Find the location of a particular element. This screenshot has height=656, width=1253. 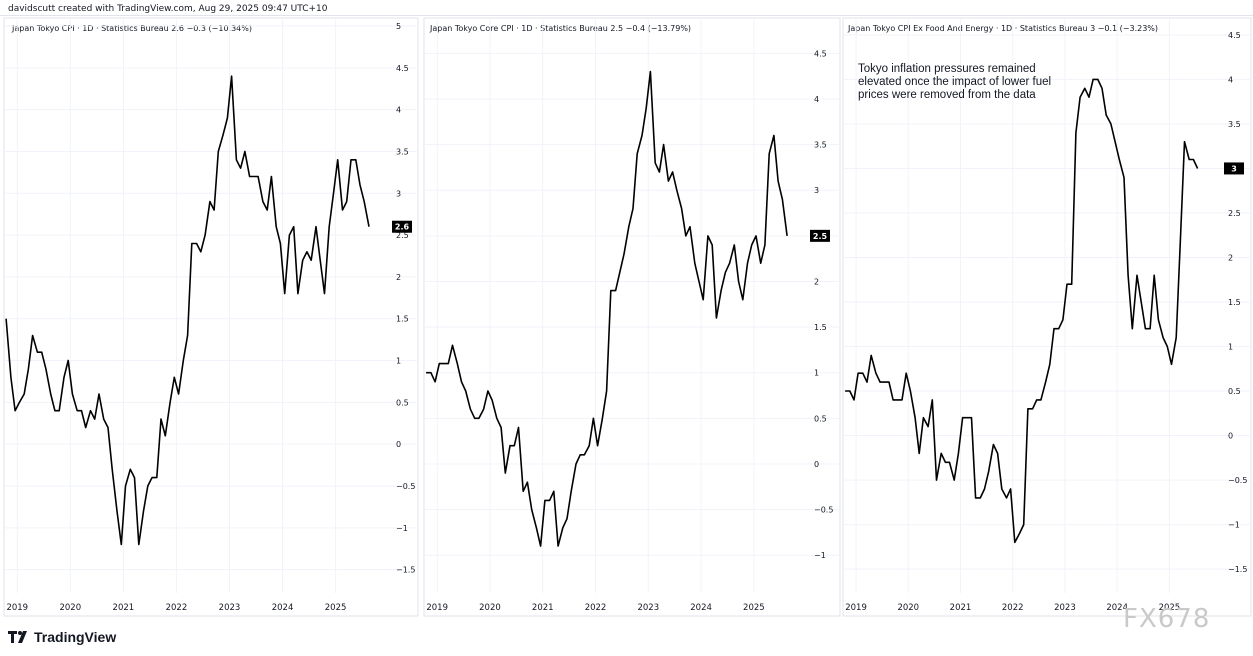

tradingview-logo: TradingView is located at coordinates (62, 637).